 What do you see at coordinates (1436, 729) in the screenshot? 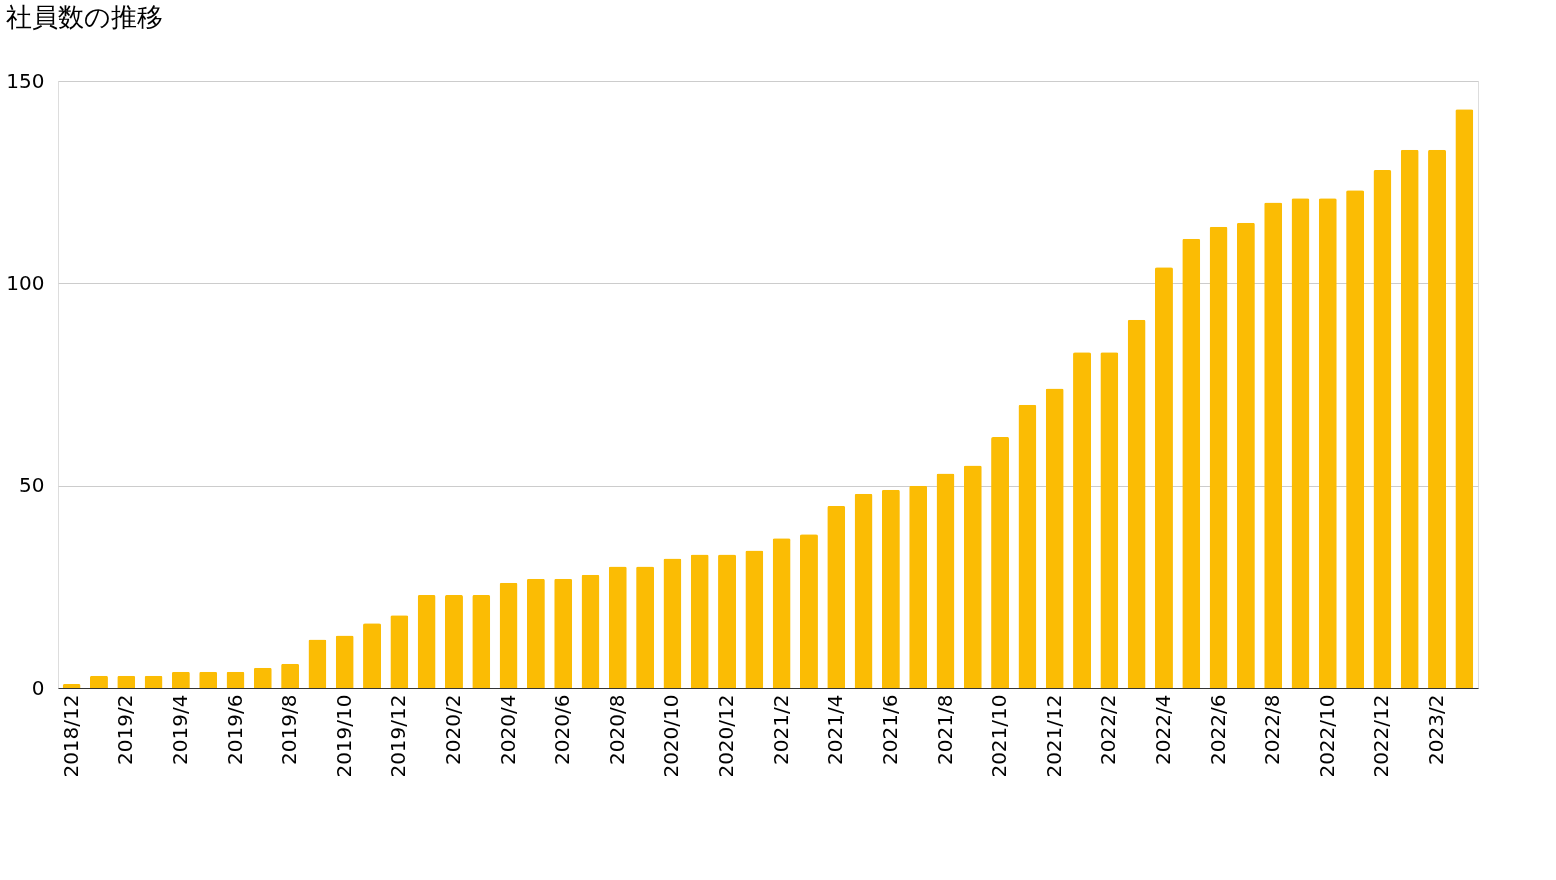
I see `x-tick-label: 2023/2` at bounding box center [1436, 729].